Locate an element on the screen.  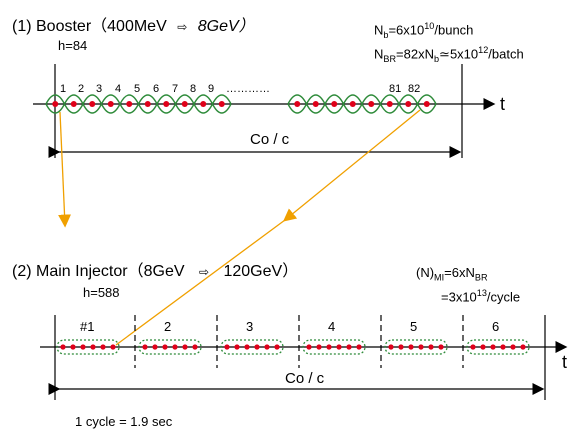
booster-rf-waves is located at coordinates (241, 104).